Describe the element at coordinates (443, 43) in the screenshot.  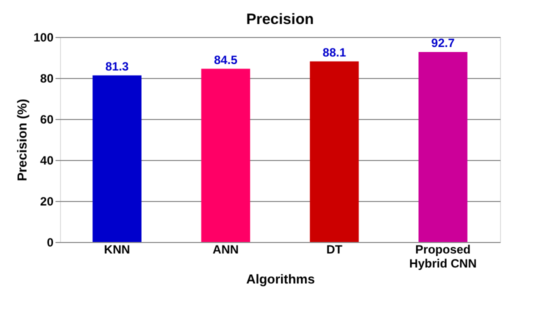
I see `data-label: 92.7` at that location.